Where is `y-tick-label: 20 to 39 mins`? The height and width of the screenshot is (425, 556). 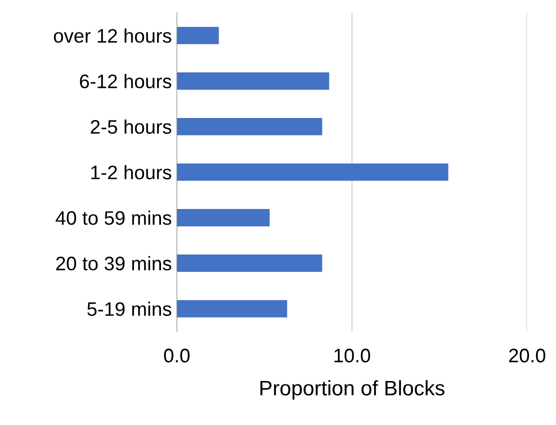 y-tick-label: 20 to 39 mins is located at coordinates (114, 263).